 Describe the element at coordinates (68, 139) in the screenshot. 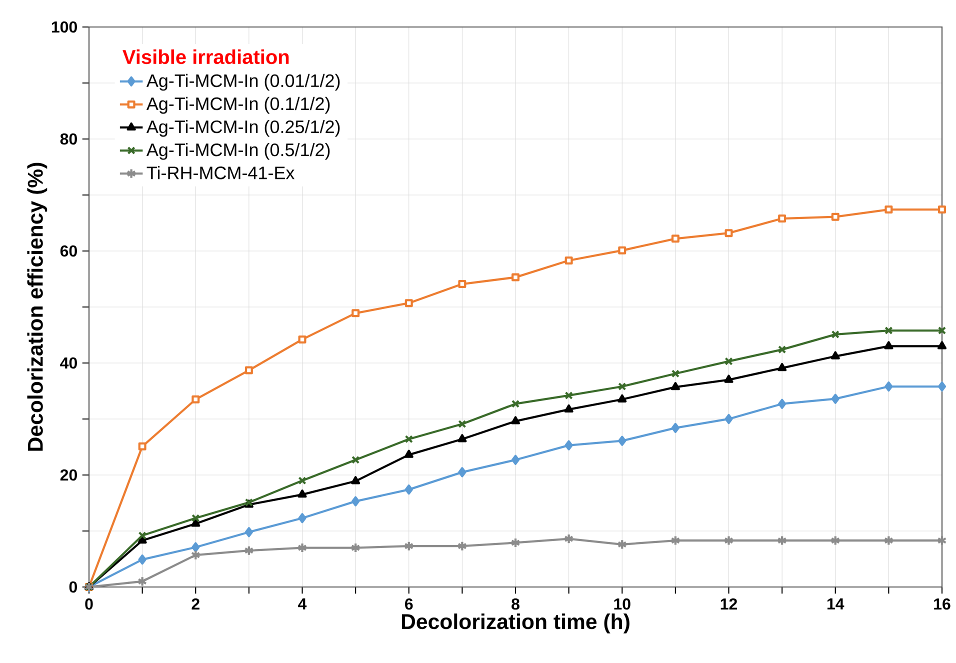

I see `y-tick-label: 80` at that location.